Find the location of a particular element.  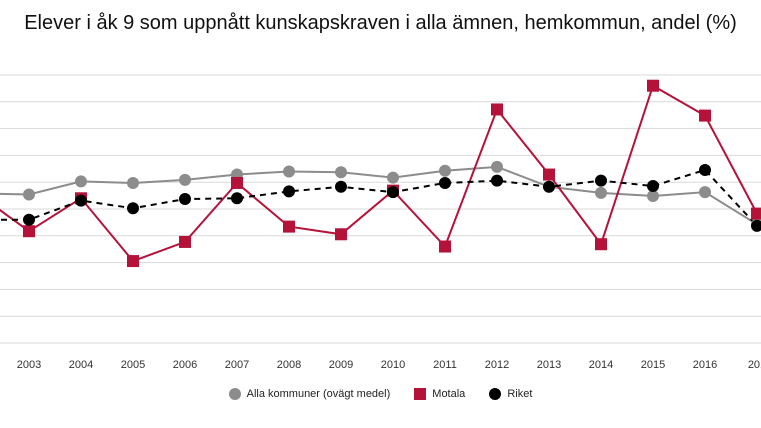

legend-item-alla-kommuner: Alla kommuner (ovägt medel) is located at coordinates (309, 394).